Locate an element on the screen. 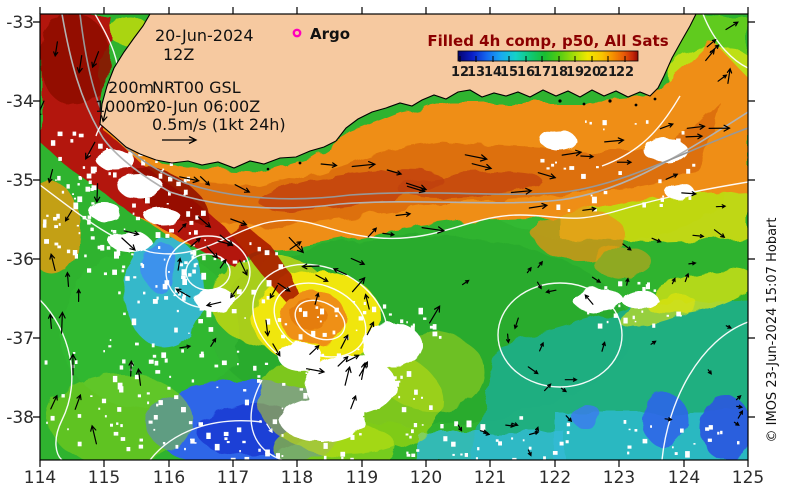 This screenshot has height=492, width=791. cb-tick-label: 16 is located at coordinates (526, 72).